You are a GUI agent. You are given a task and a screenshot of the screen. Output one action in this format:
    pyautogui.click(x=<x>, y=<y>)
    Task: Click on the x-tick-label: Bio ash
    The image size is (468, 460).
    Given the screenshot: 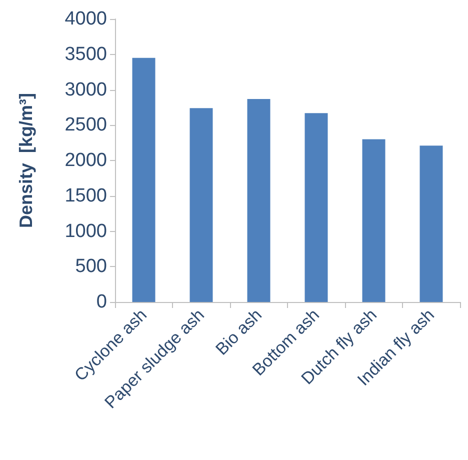 What is the action you would take?
    pyautogui.click(x=239, y=332)
    